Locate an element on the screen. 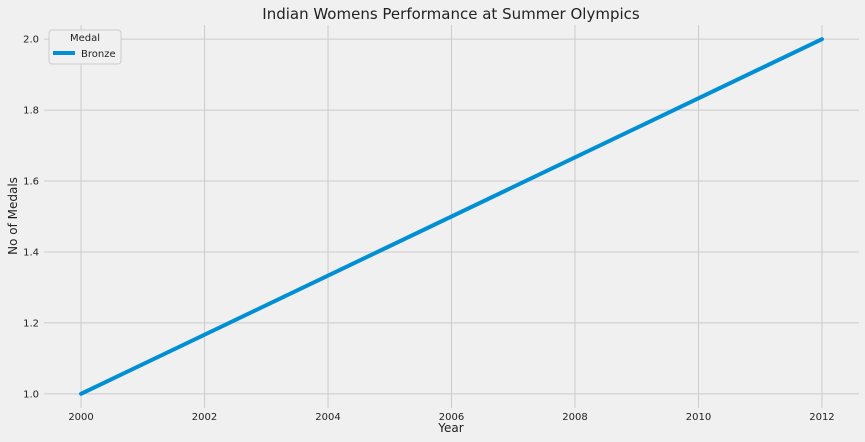 The width and height of the screenshot is (865, 442). x-tick-label: 2008 is located at coordinates (574, 417).